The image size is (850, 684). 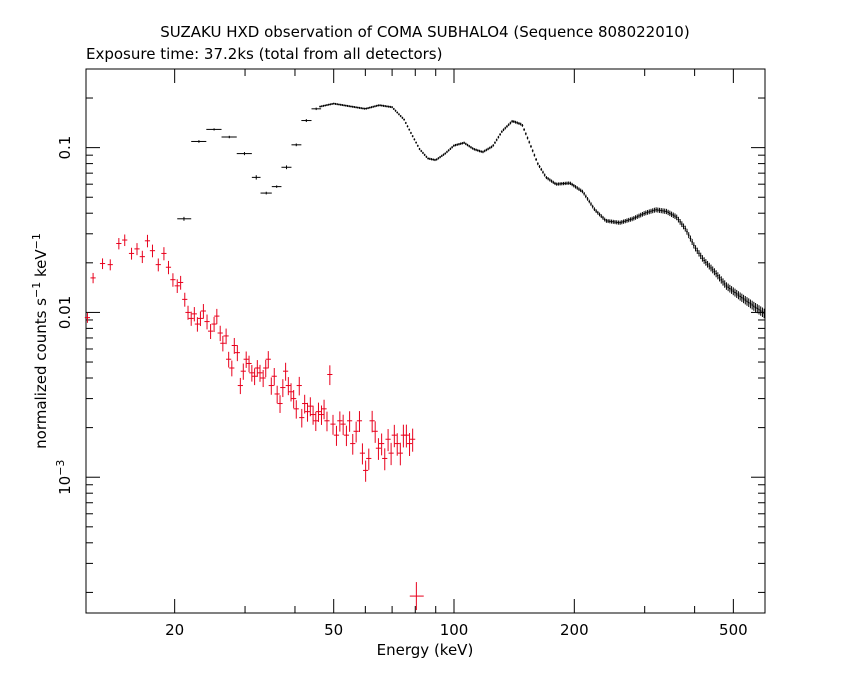 What do you see at coordinates (416, 596) in the screenshot?
I see `data-point-outlier` at bounding box center [416, 596].